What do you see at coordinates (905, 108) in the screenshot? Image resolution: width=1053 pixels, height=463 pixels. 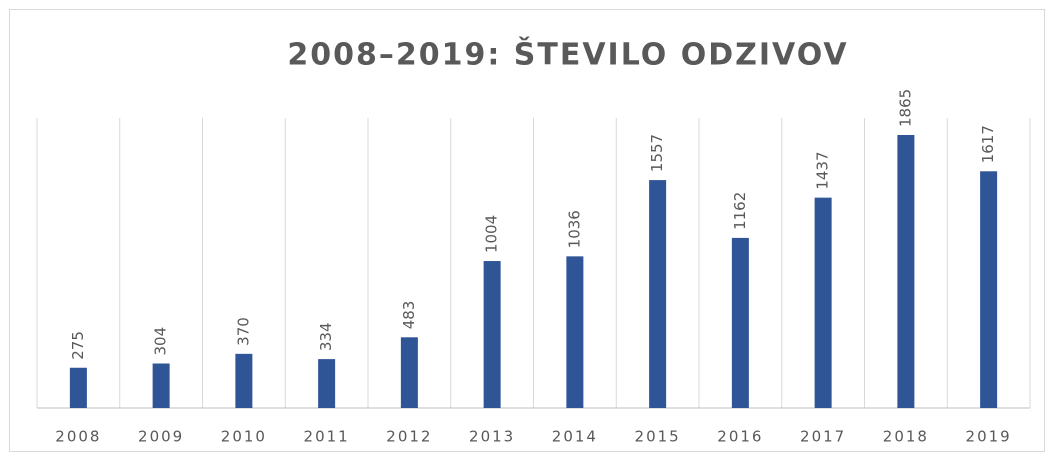 I see `data-label: 1865` at bounding box center [905, 108].